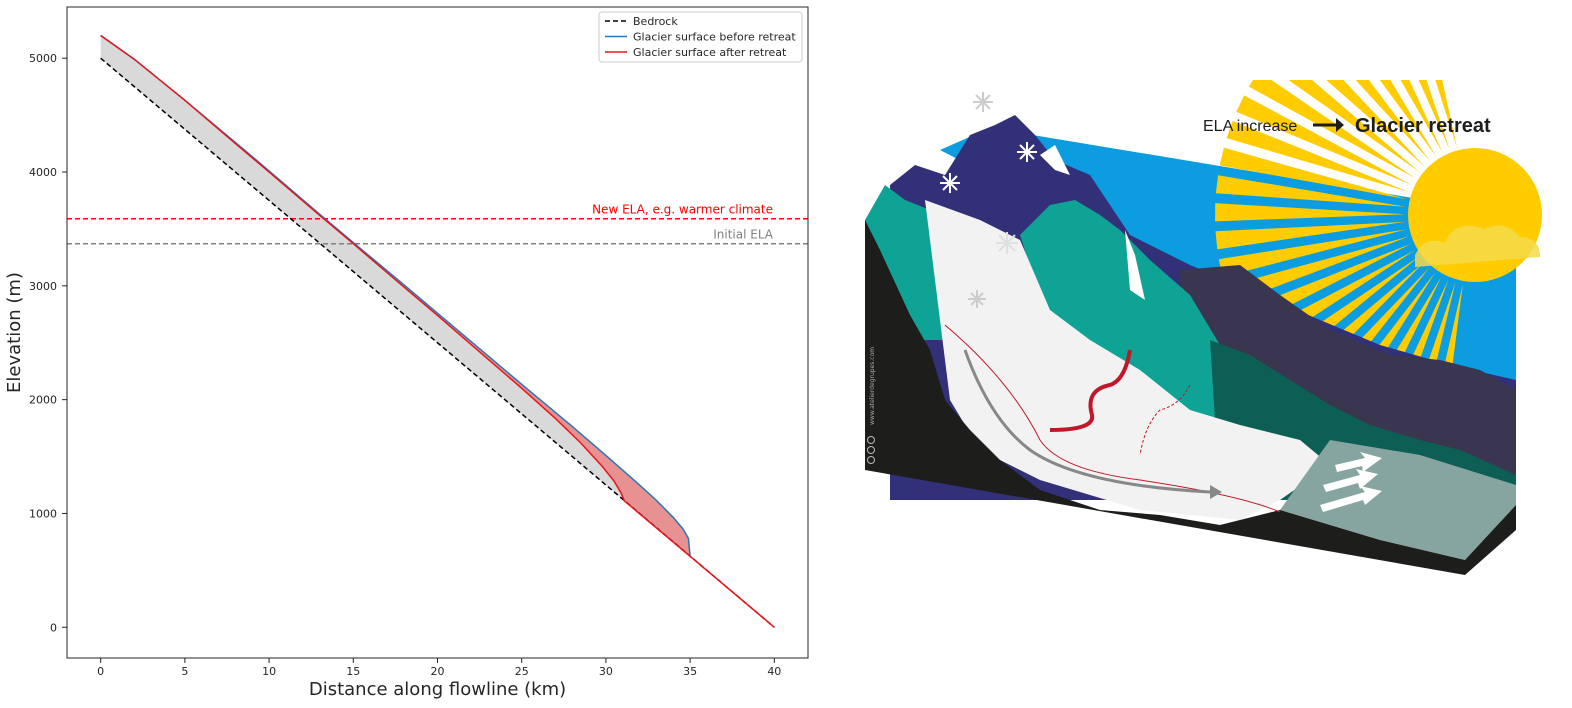 This screenshot has height=708, width=1572. I want to click on legend-label-1: Glacier surface before retreat, so click(714, 37).